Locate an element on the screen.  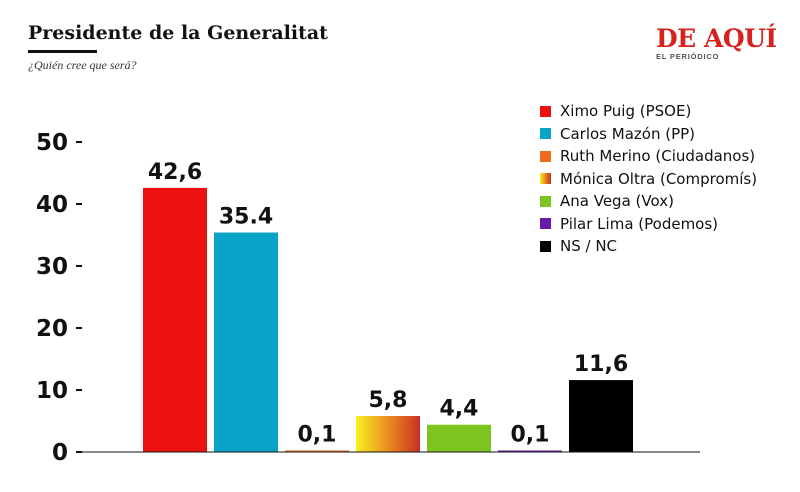
legend-item: Carlos Mazón (PP) is located at coordinates (648, 134).